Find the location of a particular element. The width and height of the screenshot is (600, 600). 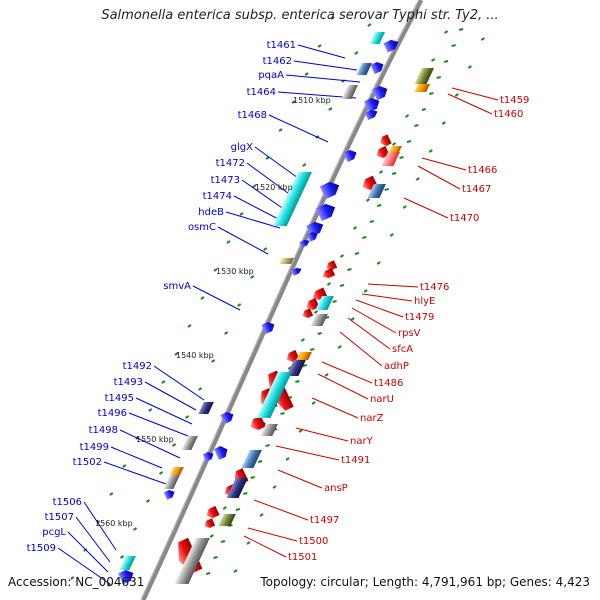

forward-gene-label: t1462 is located at coordinates (277, 61).